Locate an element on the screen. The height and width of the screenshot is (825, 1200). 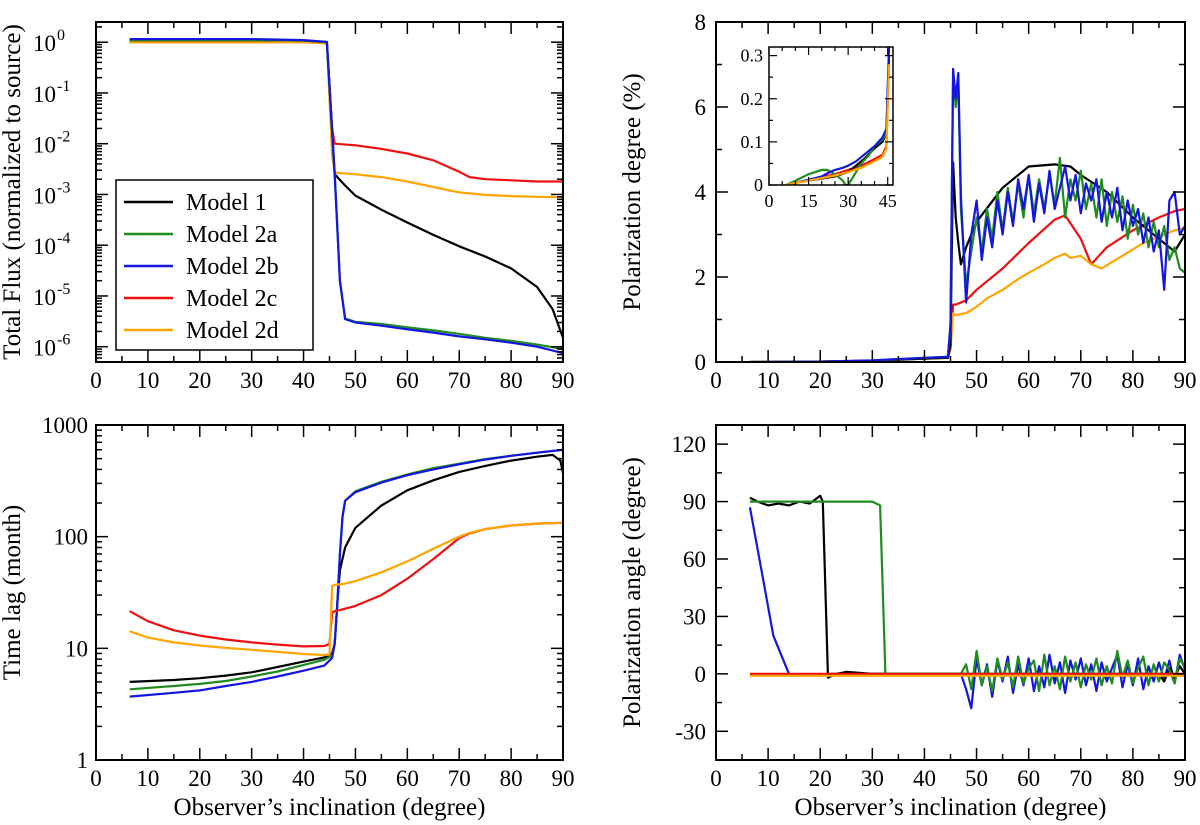
poldeg-xtick-label: 60 is located at coordinates (1028, 380).